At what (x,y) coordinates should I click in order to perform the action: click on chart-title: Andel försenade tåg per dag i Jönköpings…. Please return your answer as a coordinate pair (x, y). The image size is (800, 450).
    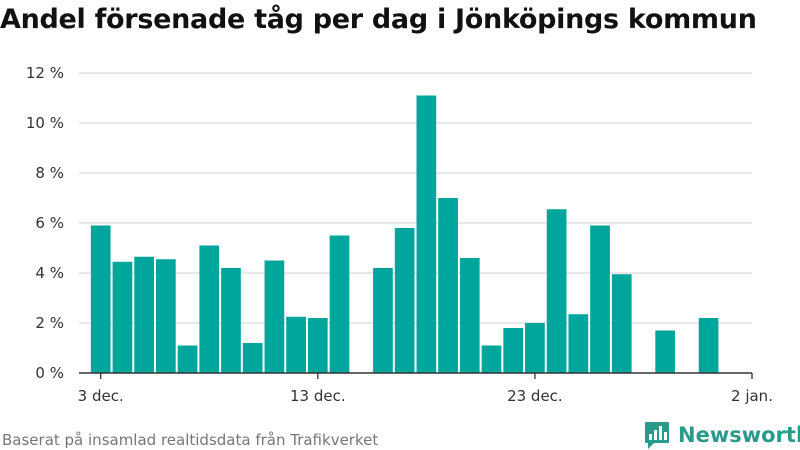
    Looking at the image, I should click on (378, 19).